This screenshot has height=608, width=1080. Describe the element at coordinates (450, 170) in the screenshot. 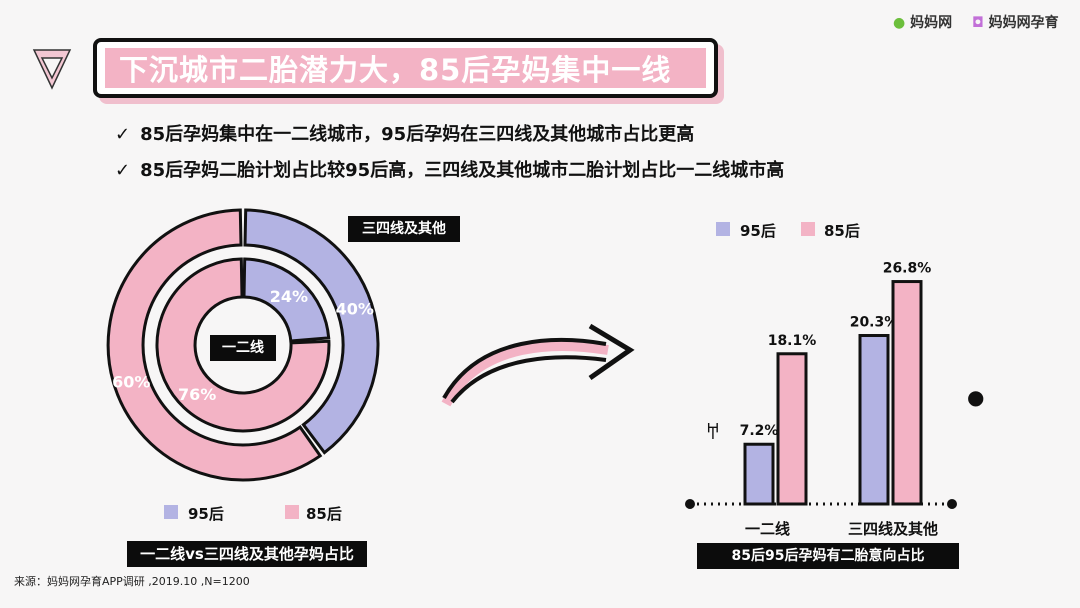

I see `bullet-2: ✓ 85后孕妈二胎计划占比较95后高，三四线及其他城市二胎计划占比一二线城市高` at that location.